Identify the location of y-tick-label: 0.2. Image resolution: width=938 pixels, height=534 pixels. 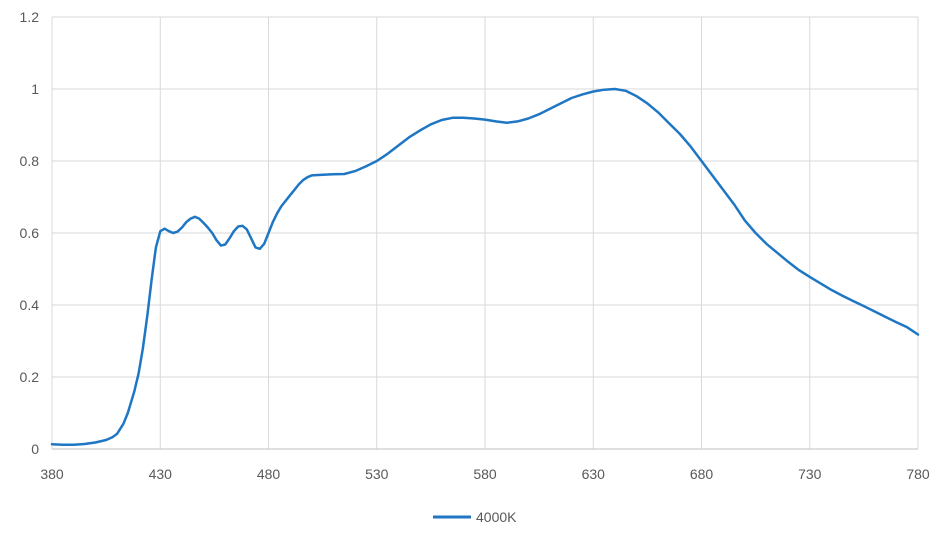
(30, 377).